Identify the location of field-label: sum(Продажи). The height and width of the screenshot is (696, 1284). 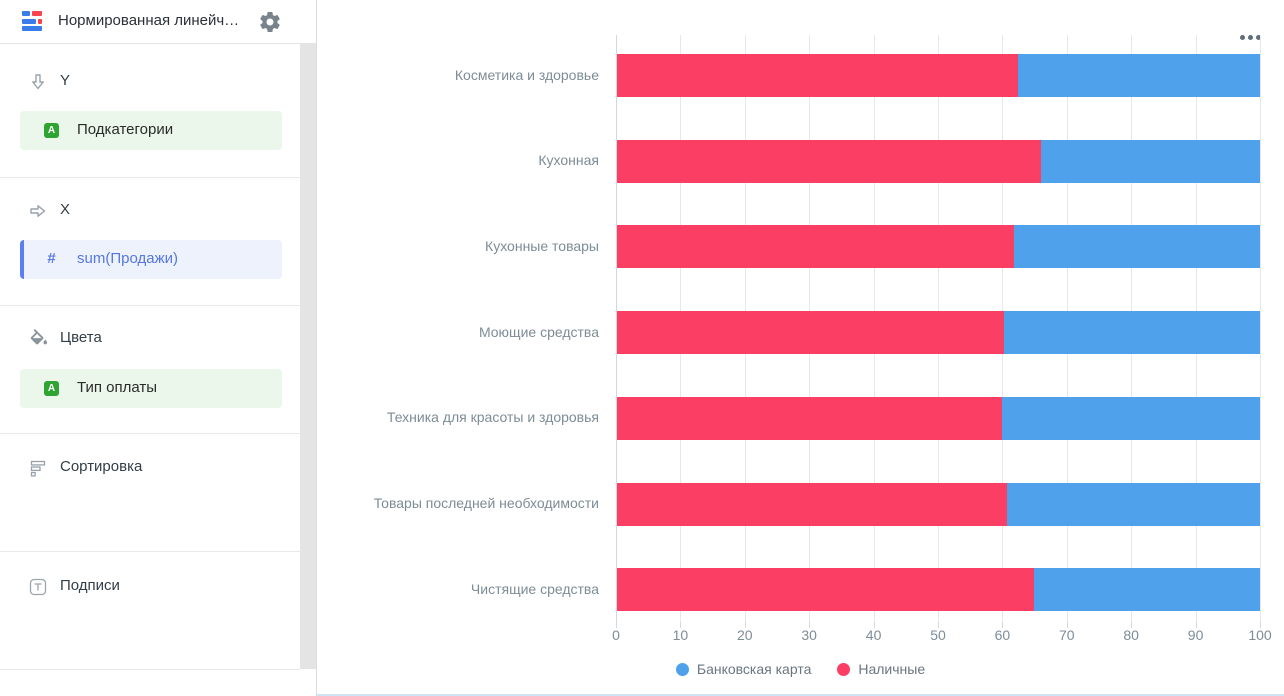
(127, 258).